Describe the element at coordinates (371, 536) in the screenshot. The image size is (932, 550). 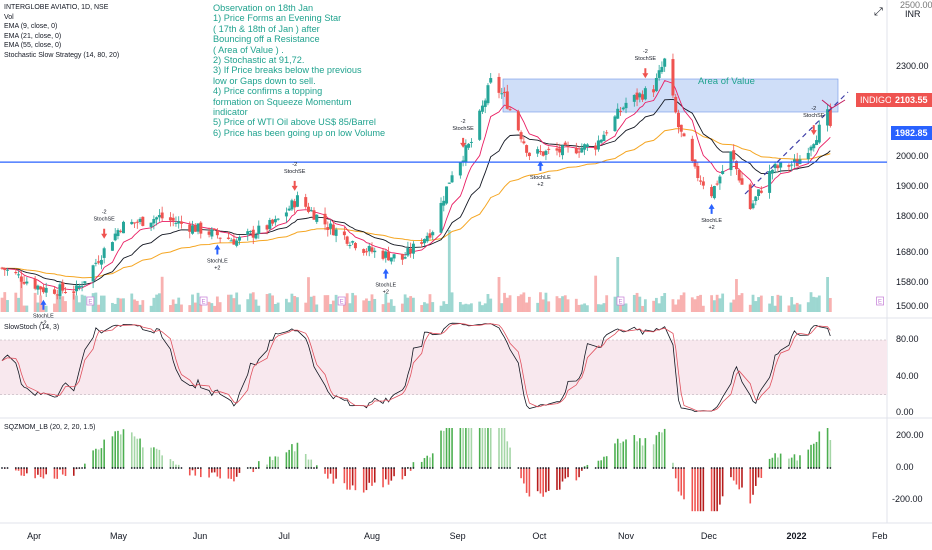
I see `time-axis-label: Aug` at that location.